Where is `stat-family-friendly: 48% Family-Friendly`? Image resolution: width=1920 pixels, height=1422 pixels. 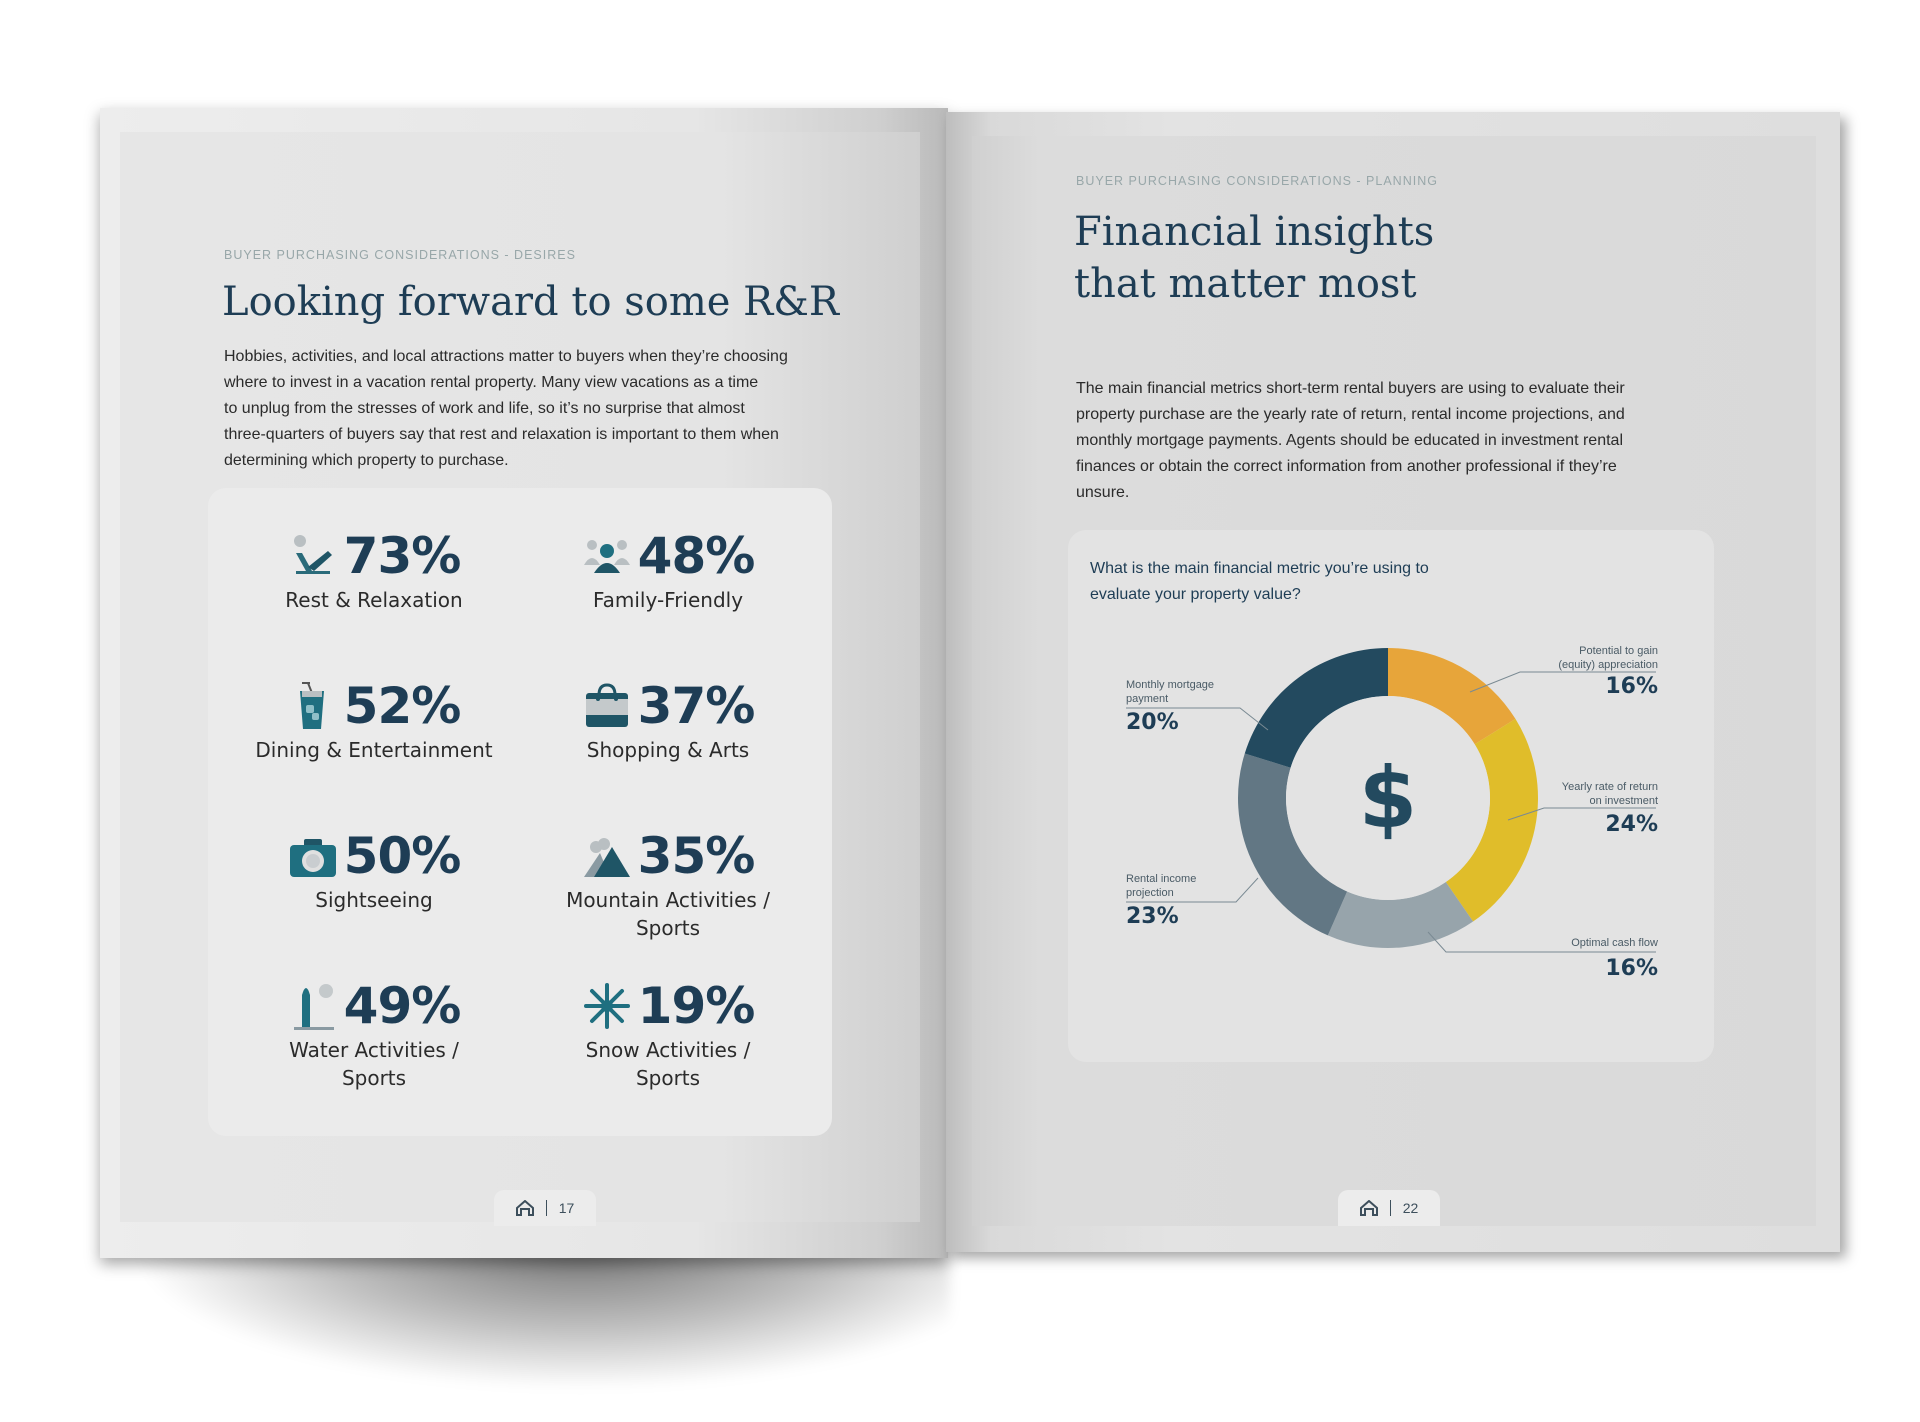 stat-family-friendly: 48% Family-Friendly is located at coordinates (668, 571).